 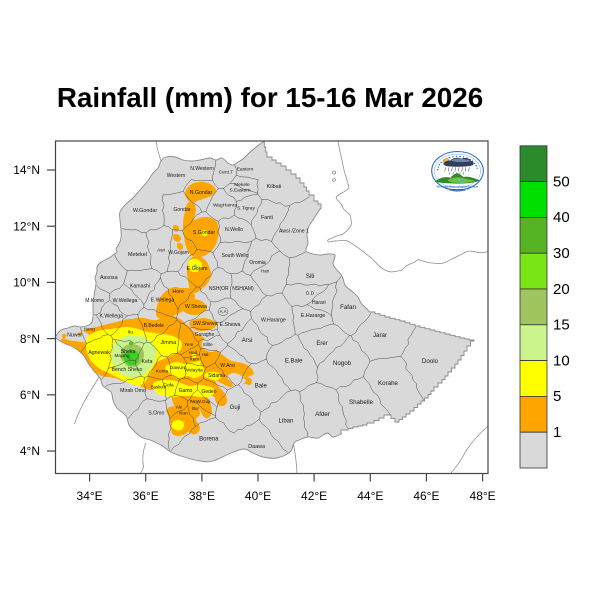 What do you see at coordinates (246, 209) in the screenshot?
I see `svg-text: S.Tigray` at bounding box center [246, 209].